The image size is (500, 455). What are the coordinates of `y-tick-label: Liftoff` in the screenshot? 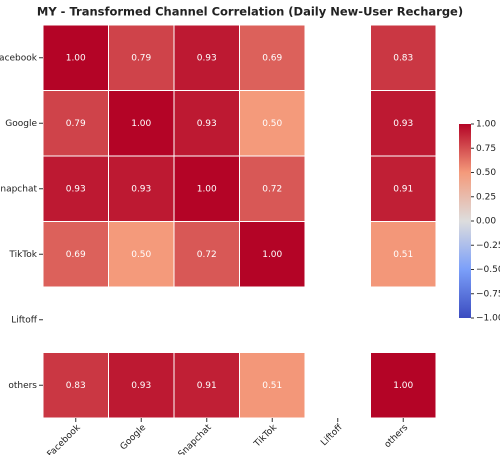 It's located at (24, 320).